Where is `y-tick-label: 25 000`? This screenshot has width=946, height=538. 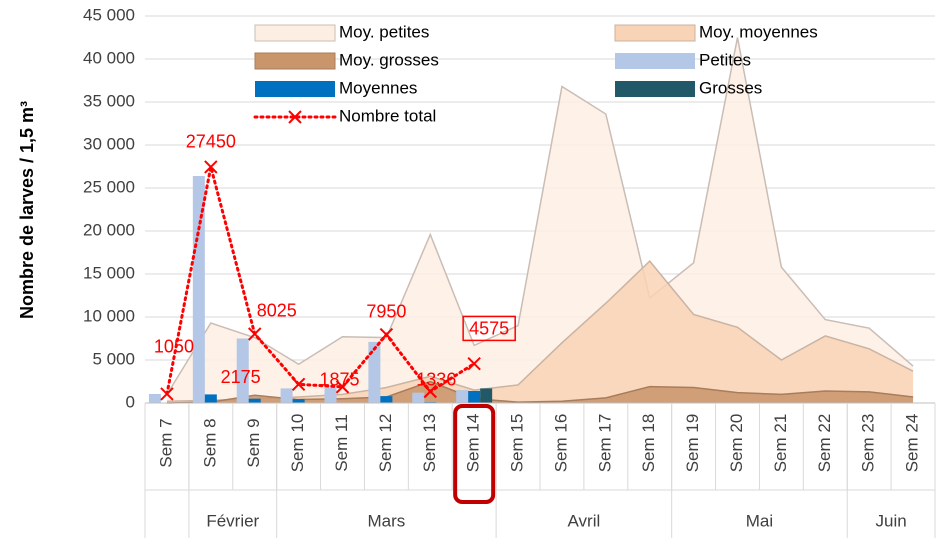 y-tick-label: 25 000 is located at coordinates (109, 186).